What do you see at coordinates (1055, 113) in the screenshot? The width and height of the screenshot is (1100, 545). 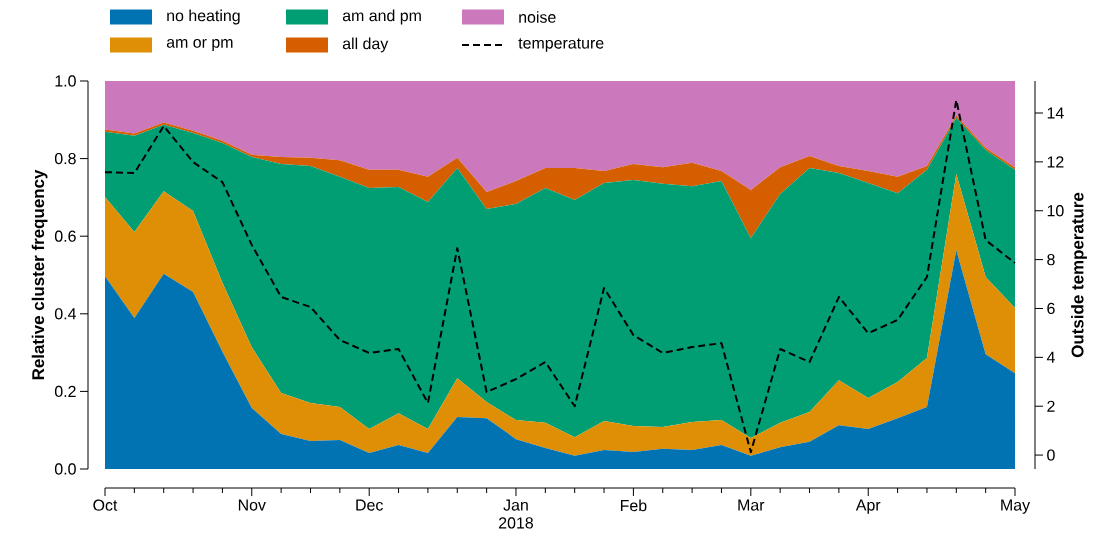 I see `y2-tick-label: 14` at bounding box center [1055, 113].